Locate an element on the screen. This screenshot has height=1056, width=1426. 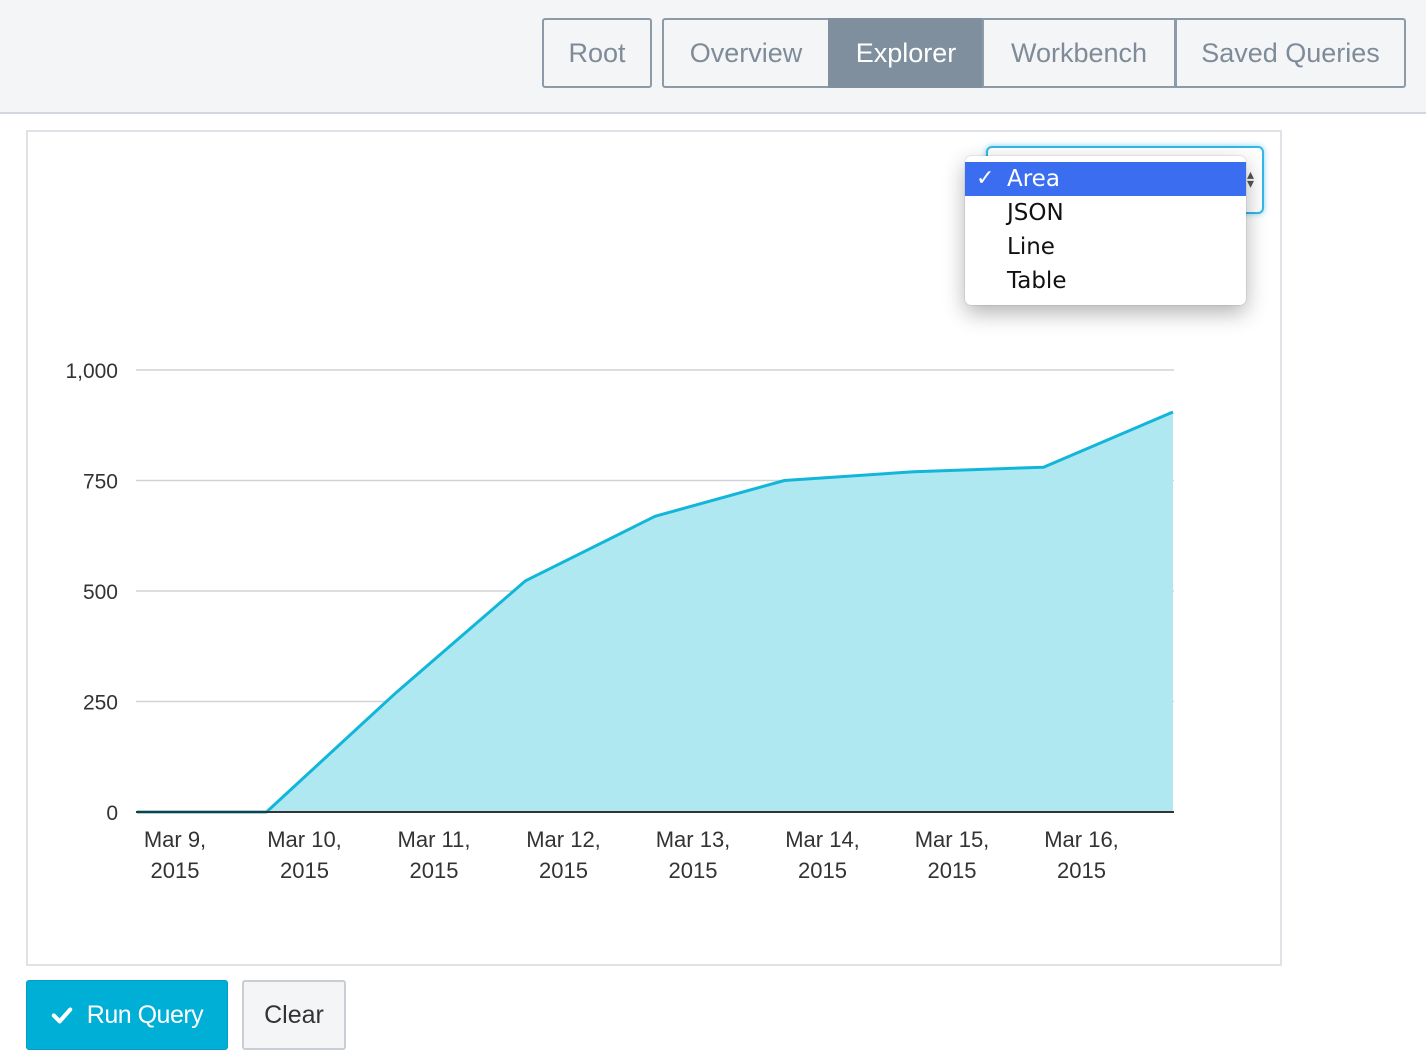
run-query-button: Run Query is located at coordinates (127, 1015).